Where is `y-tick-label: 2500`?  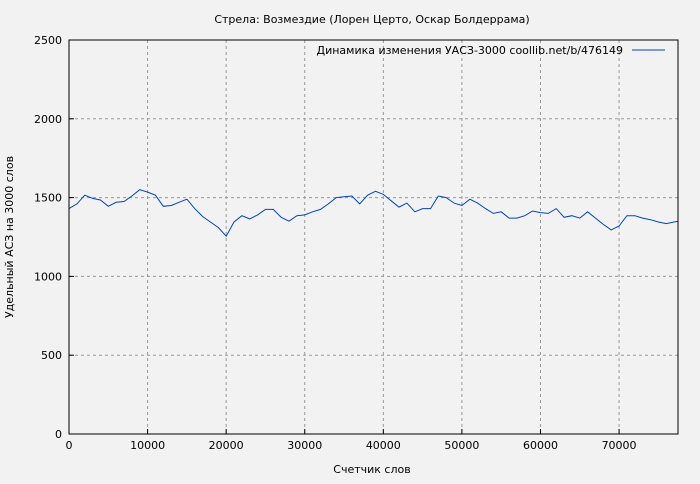
y-tick-label: 2500 is located at coordinates (48, 40).